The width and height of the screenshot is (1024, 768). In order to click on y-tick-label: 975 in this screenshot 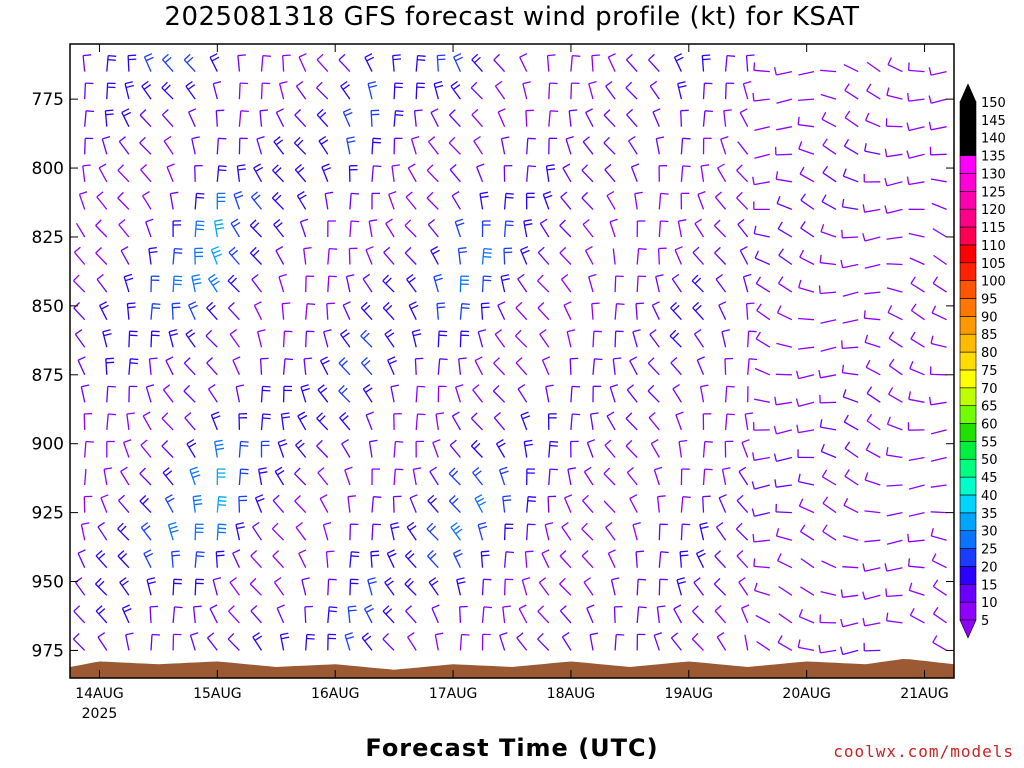, I will do `click(48, 651)`.